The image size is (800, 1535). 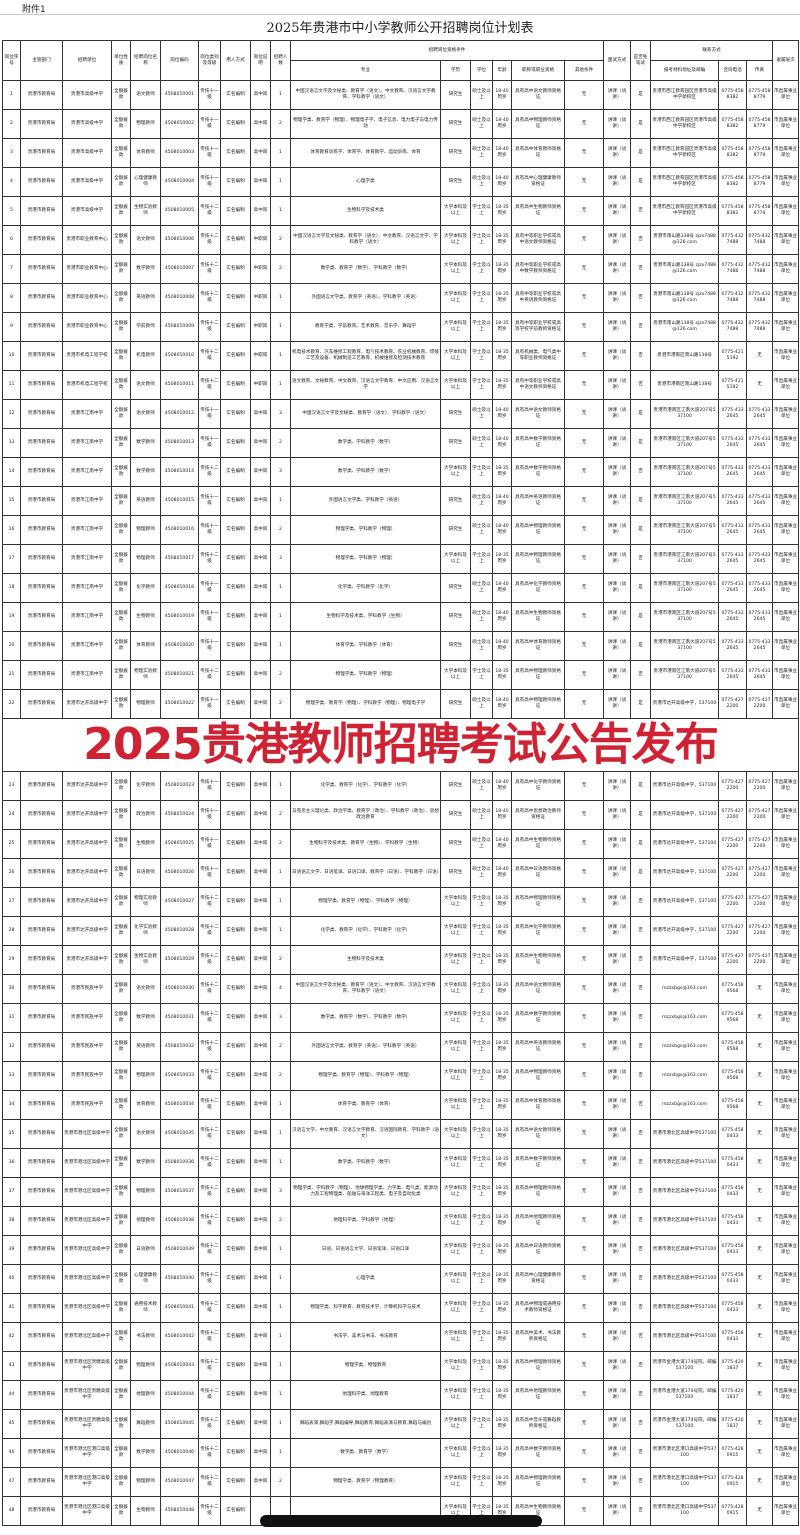 I want to click on cell-fax: 0775-4272200, so click(x=760, y=873).